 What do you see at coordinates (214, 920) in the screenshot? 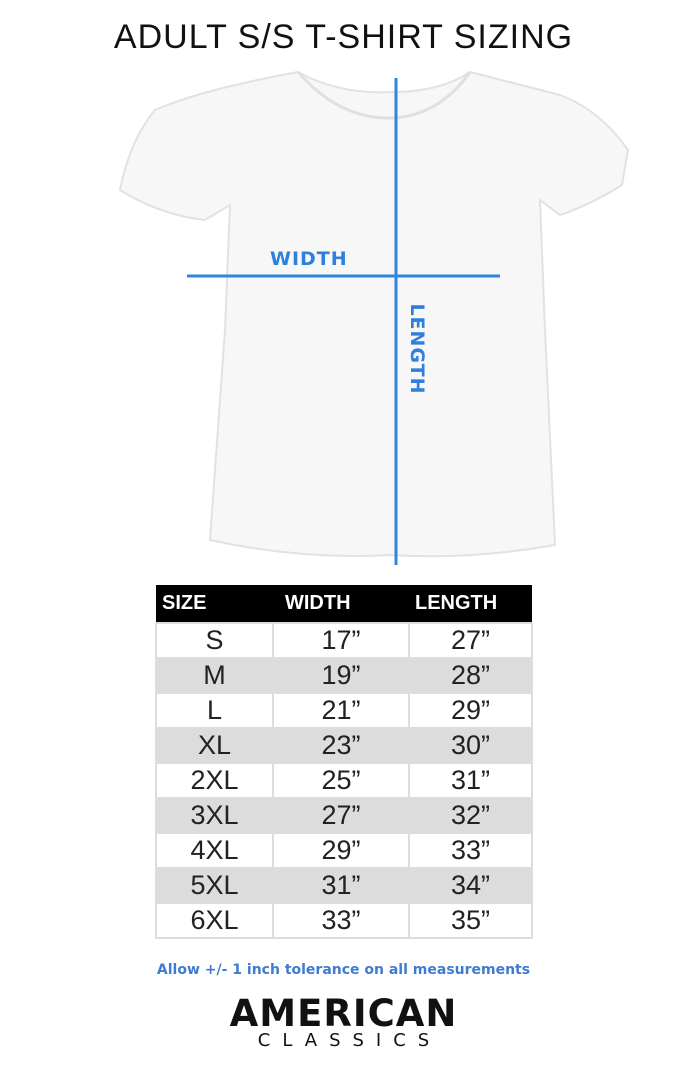
I see `size-cell: 6XL` at bounding box center [214, 920].